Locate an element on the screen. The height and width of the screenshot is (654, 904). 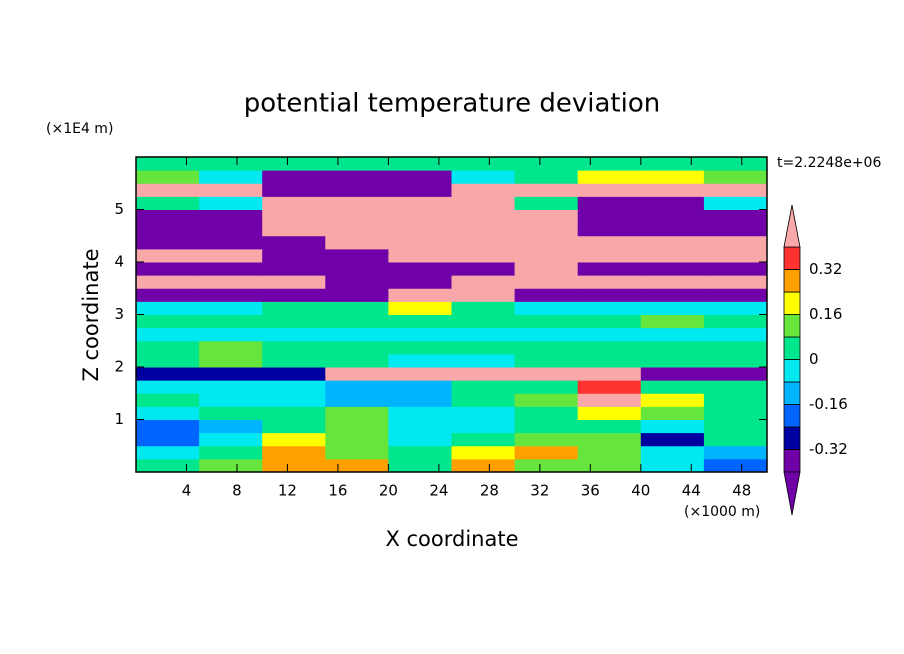
x-tick-label: 20 is located at coordinates (388, 491).